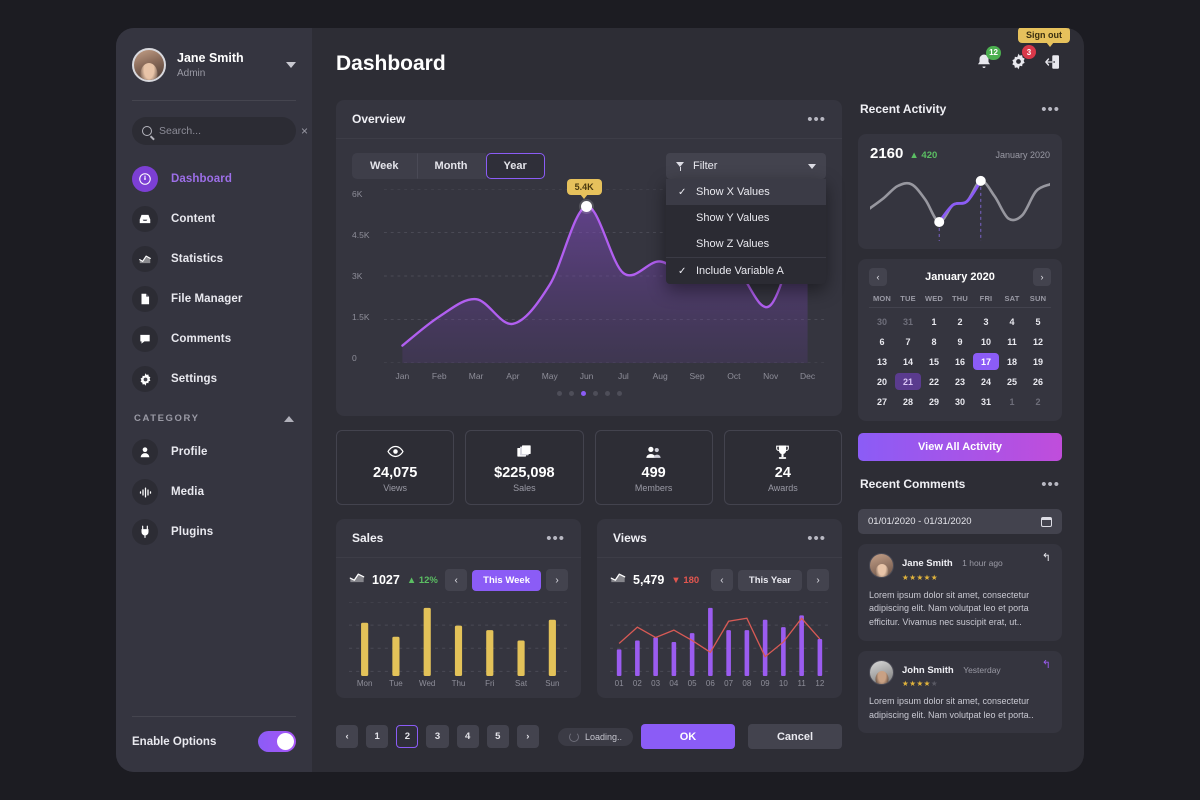 Image resolution: width=1200 pixels, height=800 pixels. What do you see at coordinates (933, 361) in the screenshot?
I see `calendar-day: 15` at bounding box center [933, 361].